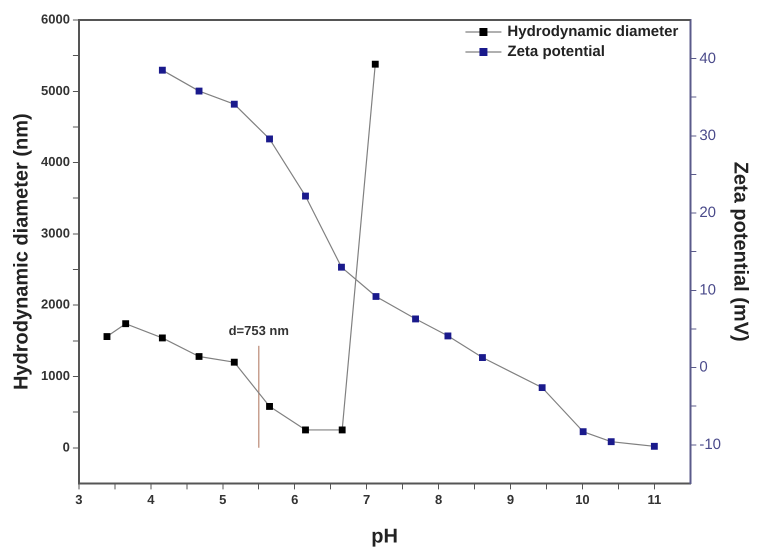 This screenshot has width=766, height=559. I want to click on x-tick-label: 3, so click(79, 499).